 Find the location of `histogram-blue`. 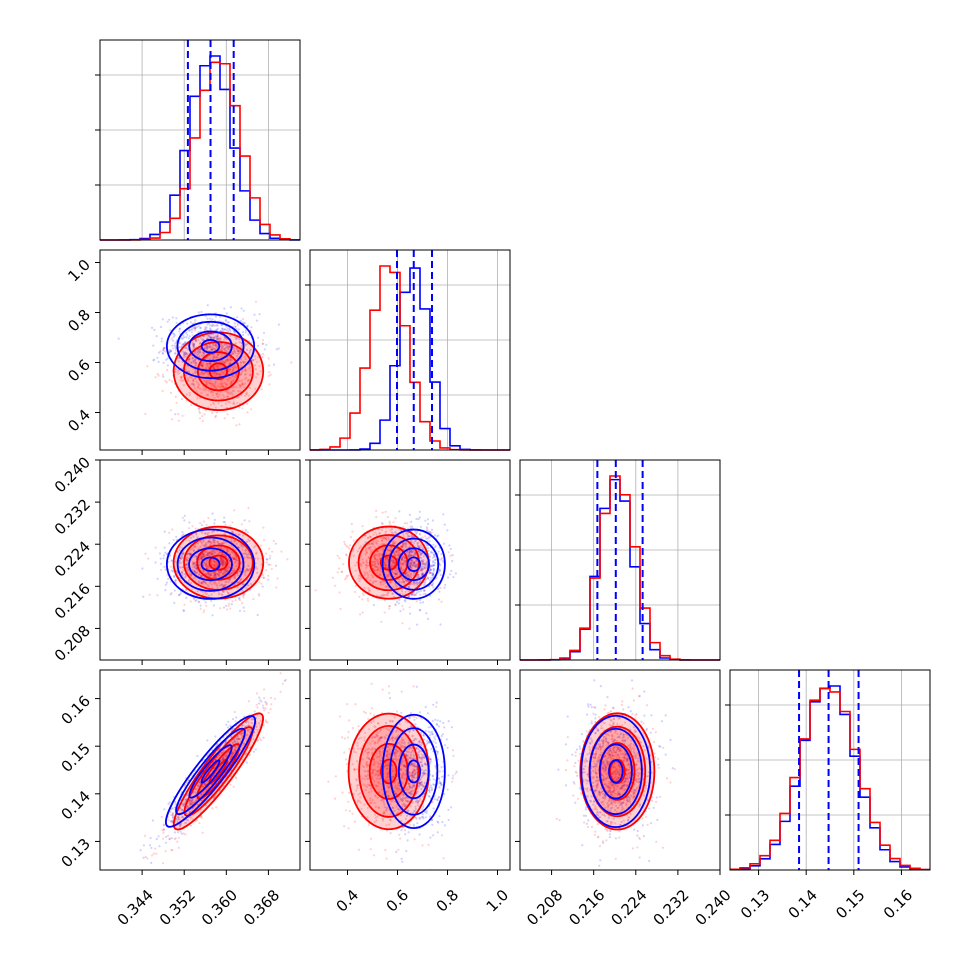

histogram-blue is located at coordinates (200, 148).